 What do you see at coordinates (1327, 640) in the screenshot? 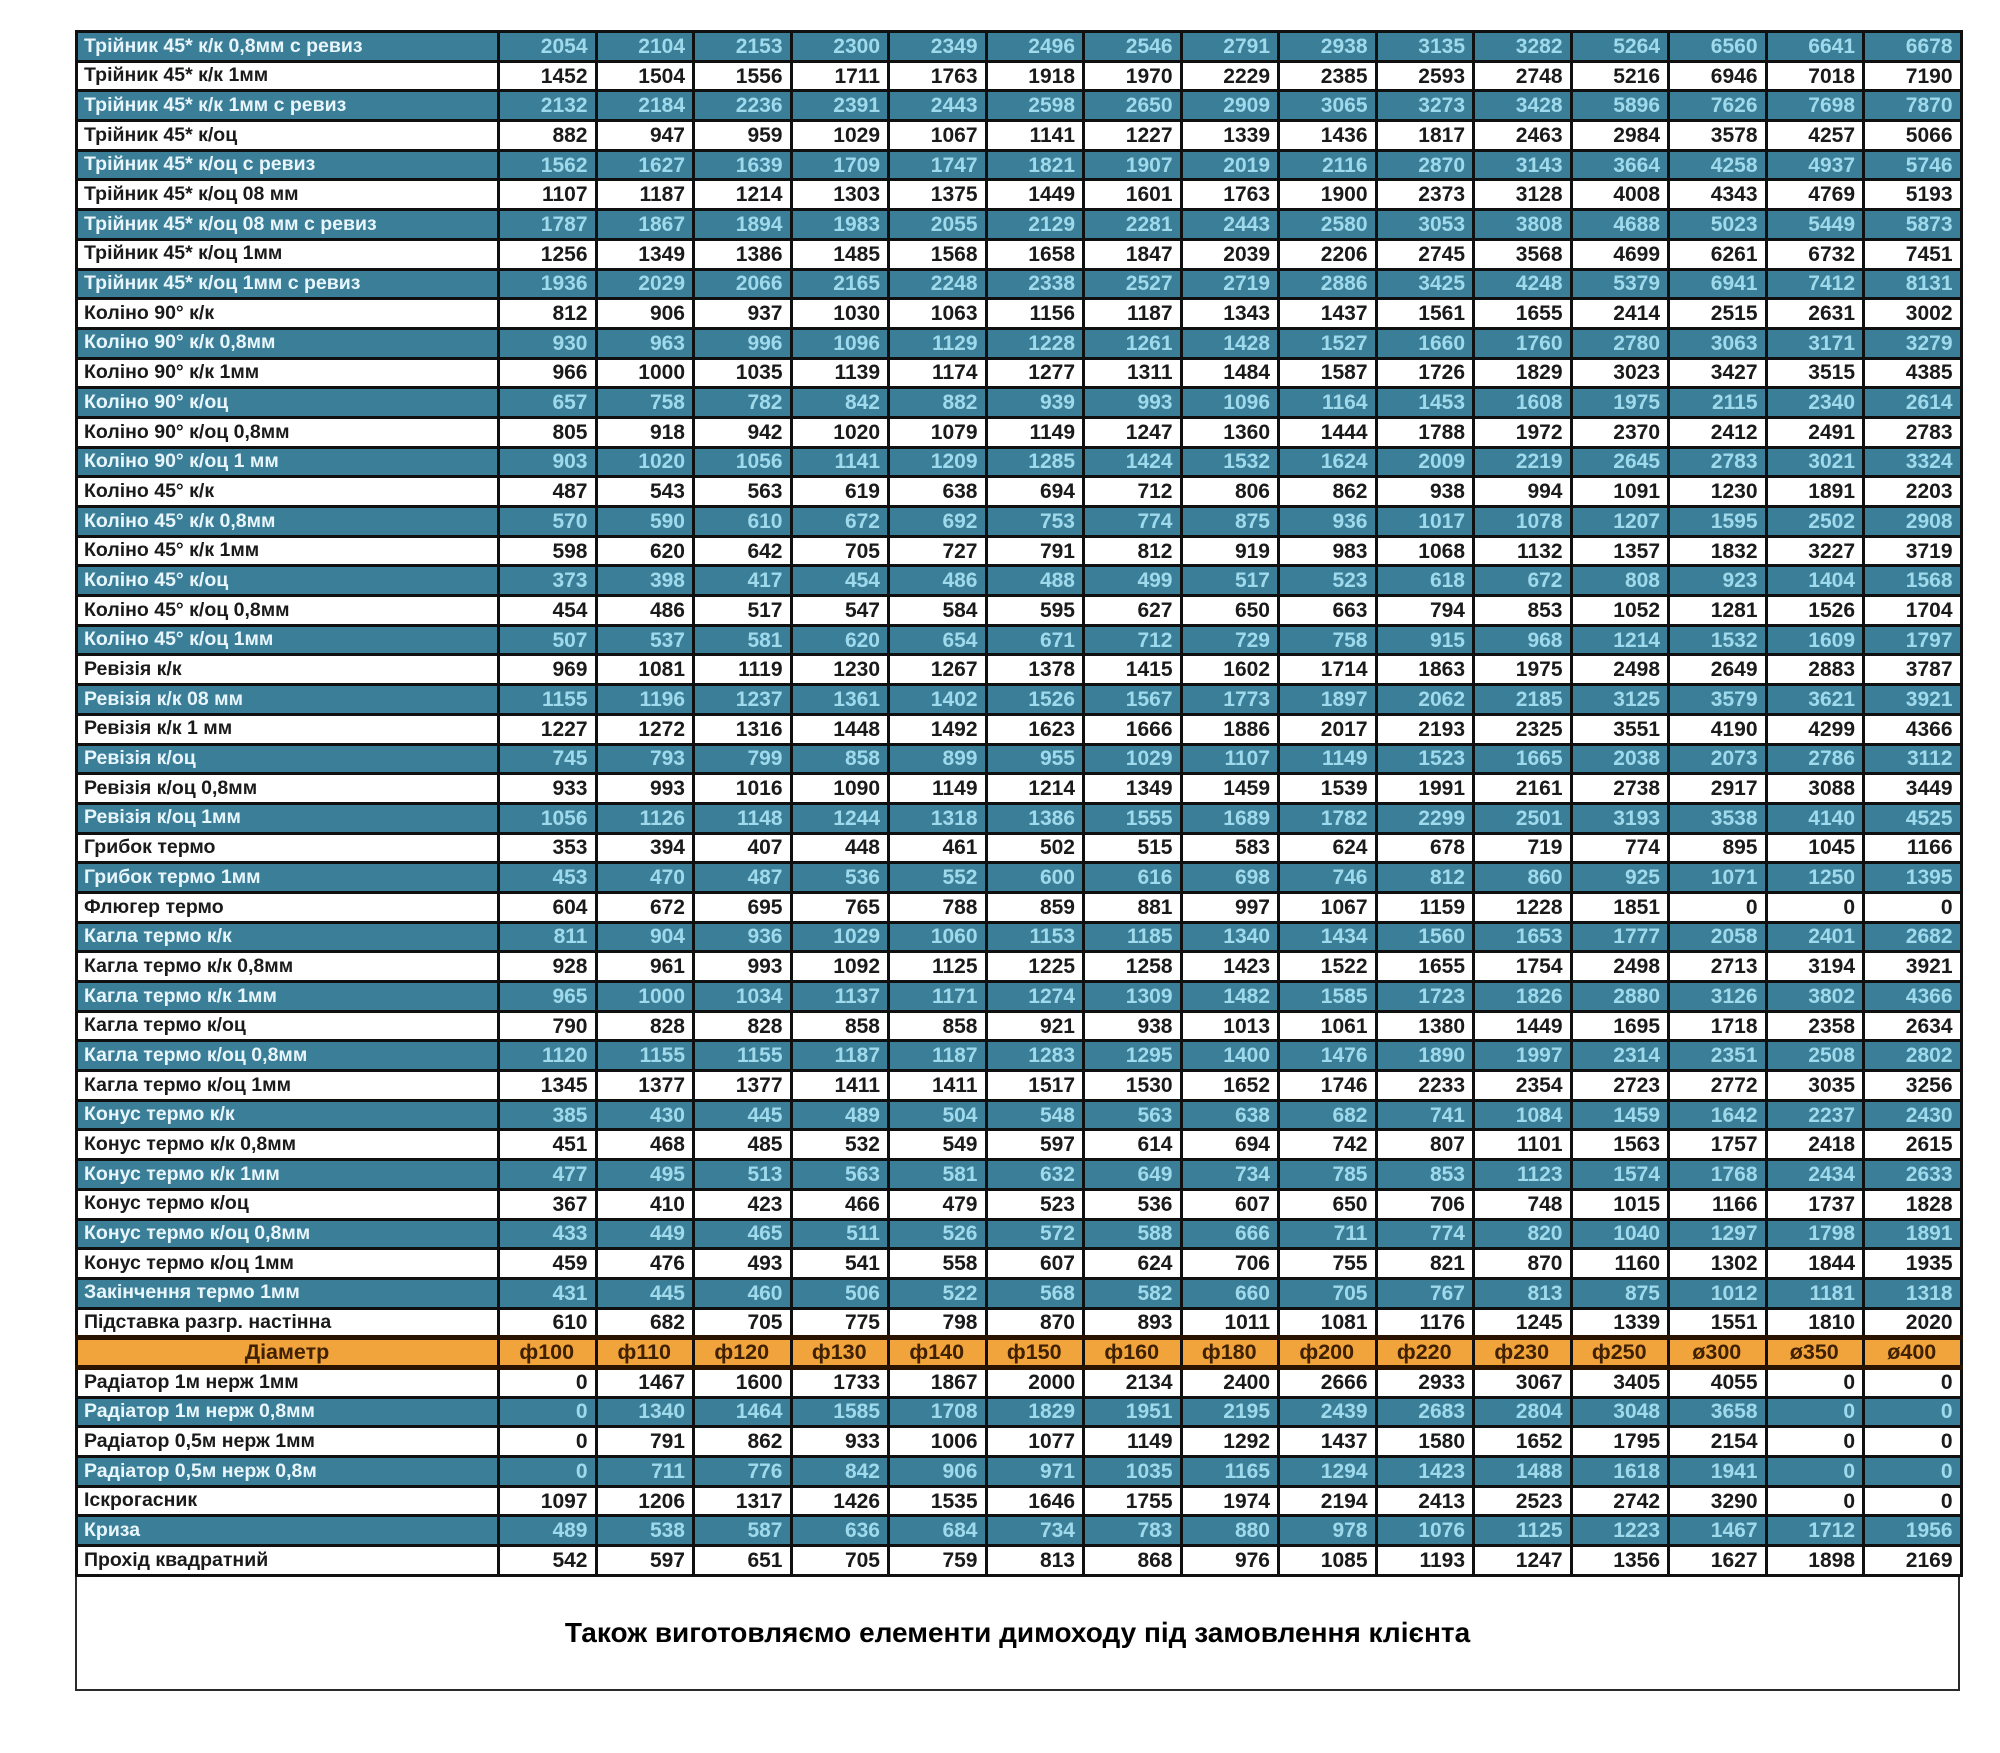
I see `price-cell: 758` at bounding box center [1327, 640].